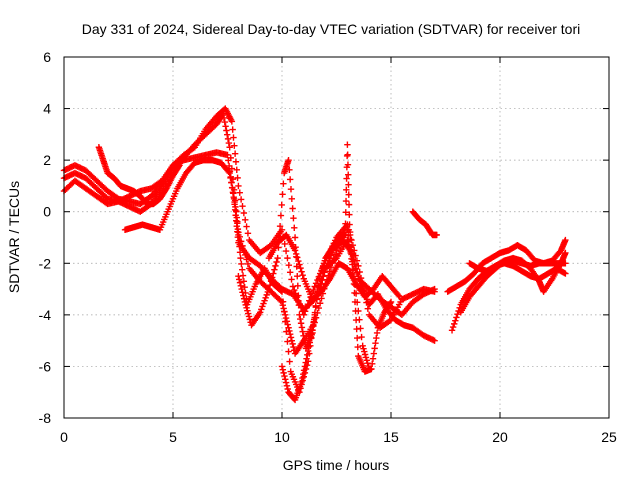 This screenshot has width=640, height=480. What do you see at coordinates (609, 437) in the screenshot?
I see `x-tick-label: 25` at bounding box center [609, 437].